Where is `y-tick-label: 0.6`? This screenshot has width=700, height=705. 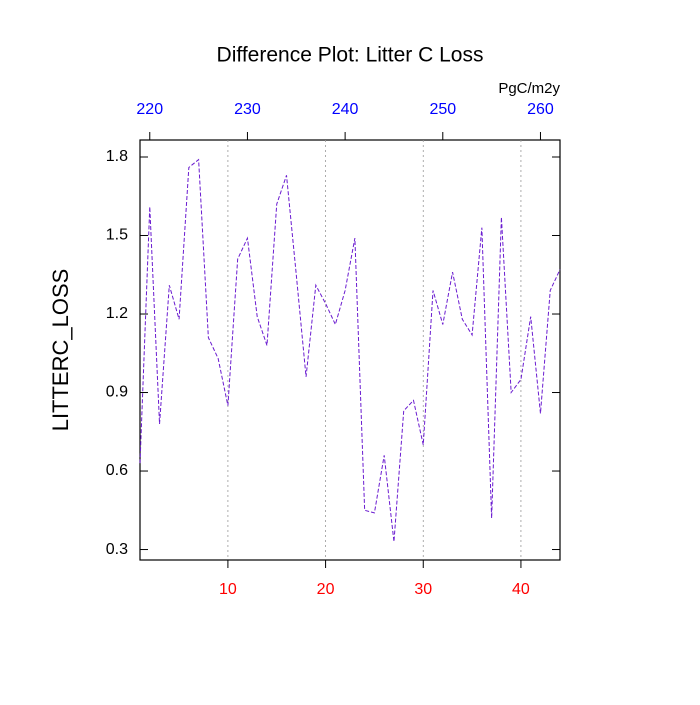 y-tick-label: 0.6 is located at coordinates (117, 470).